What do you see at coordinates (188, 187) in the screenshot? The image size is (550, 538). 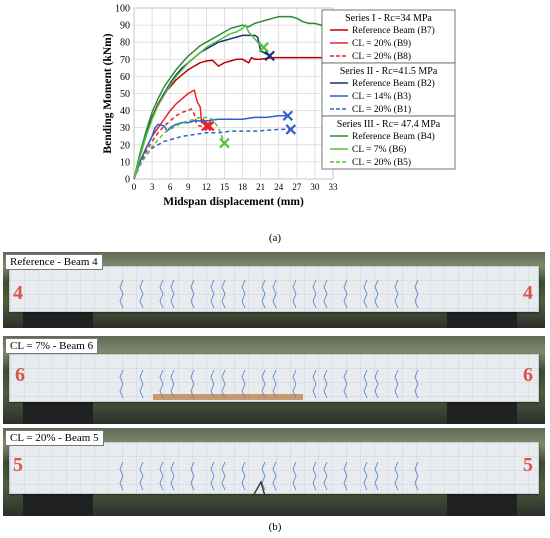 I see `x-tick-label: 9` at bounding box center [188, 187].